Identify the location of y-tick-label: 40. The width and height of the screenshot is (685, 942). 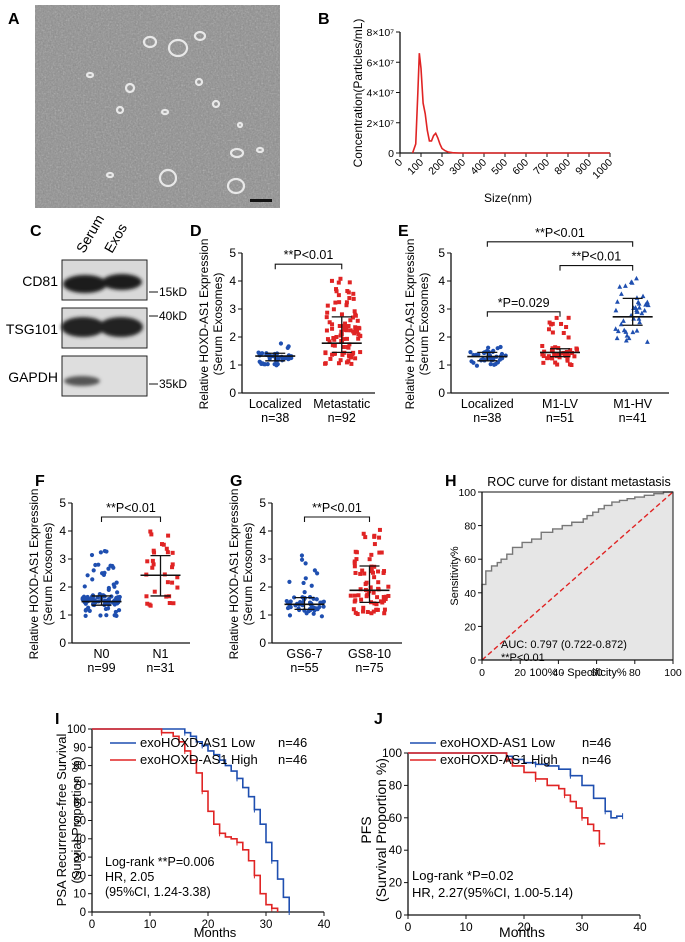
(470, 594).